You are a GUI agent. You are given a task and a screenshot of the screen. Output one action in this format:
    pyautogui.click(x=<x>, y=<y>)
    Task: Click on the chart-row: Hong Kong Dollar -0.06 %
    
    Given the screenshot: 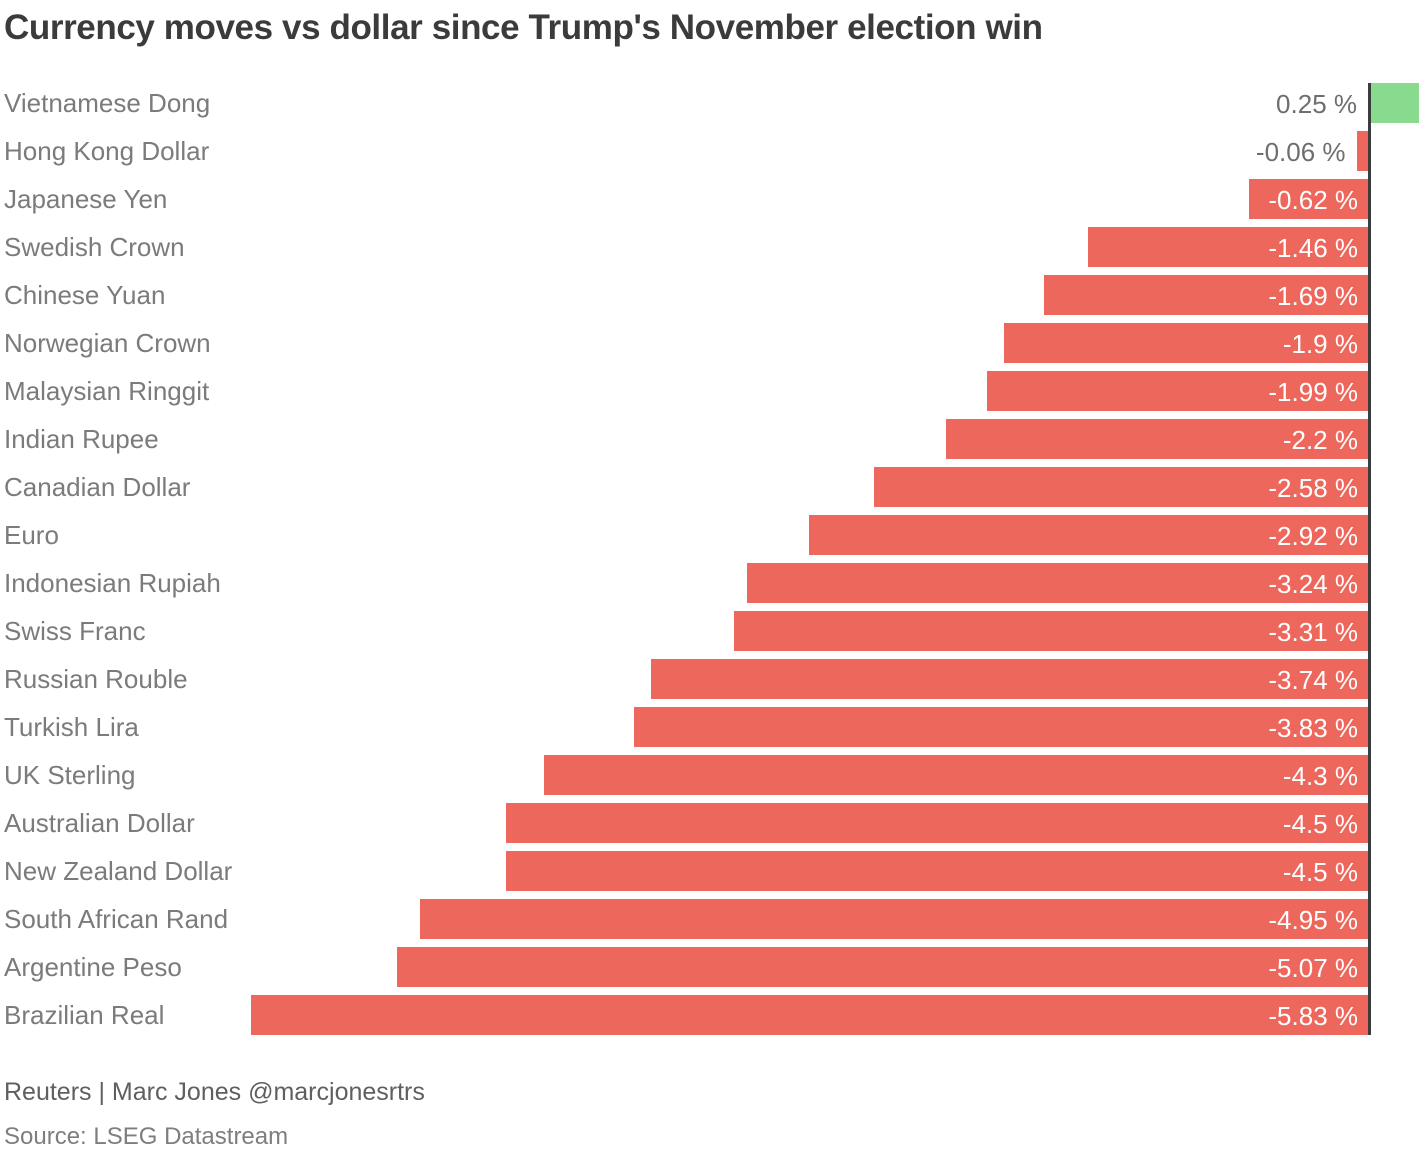 What is the action you would take?
    pyautogui.click(x=710, y=151)
    